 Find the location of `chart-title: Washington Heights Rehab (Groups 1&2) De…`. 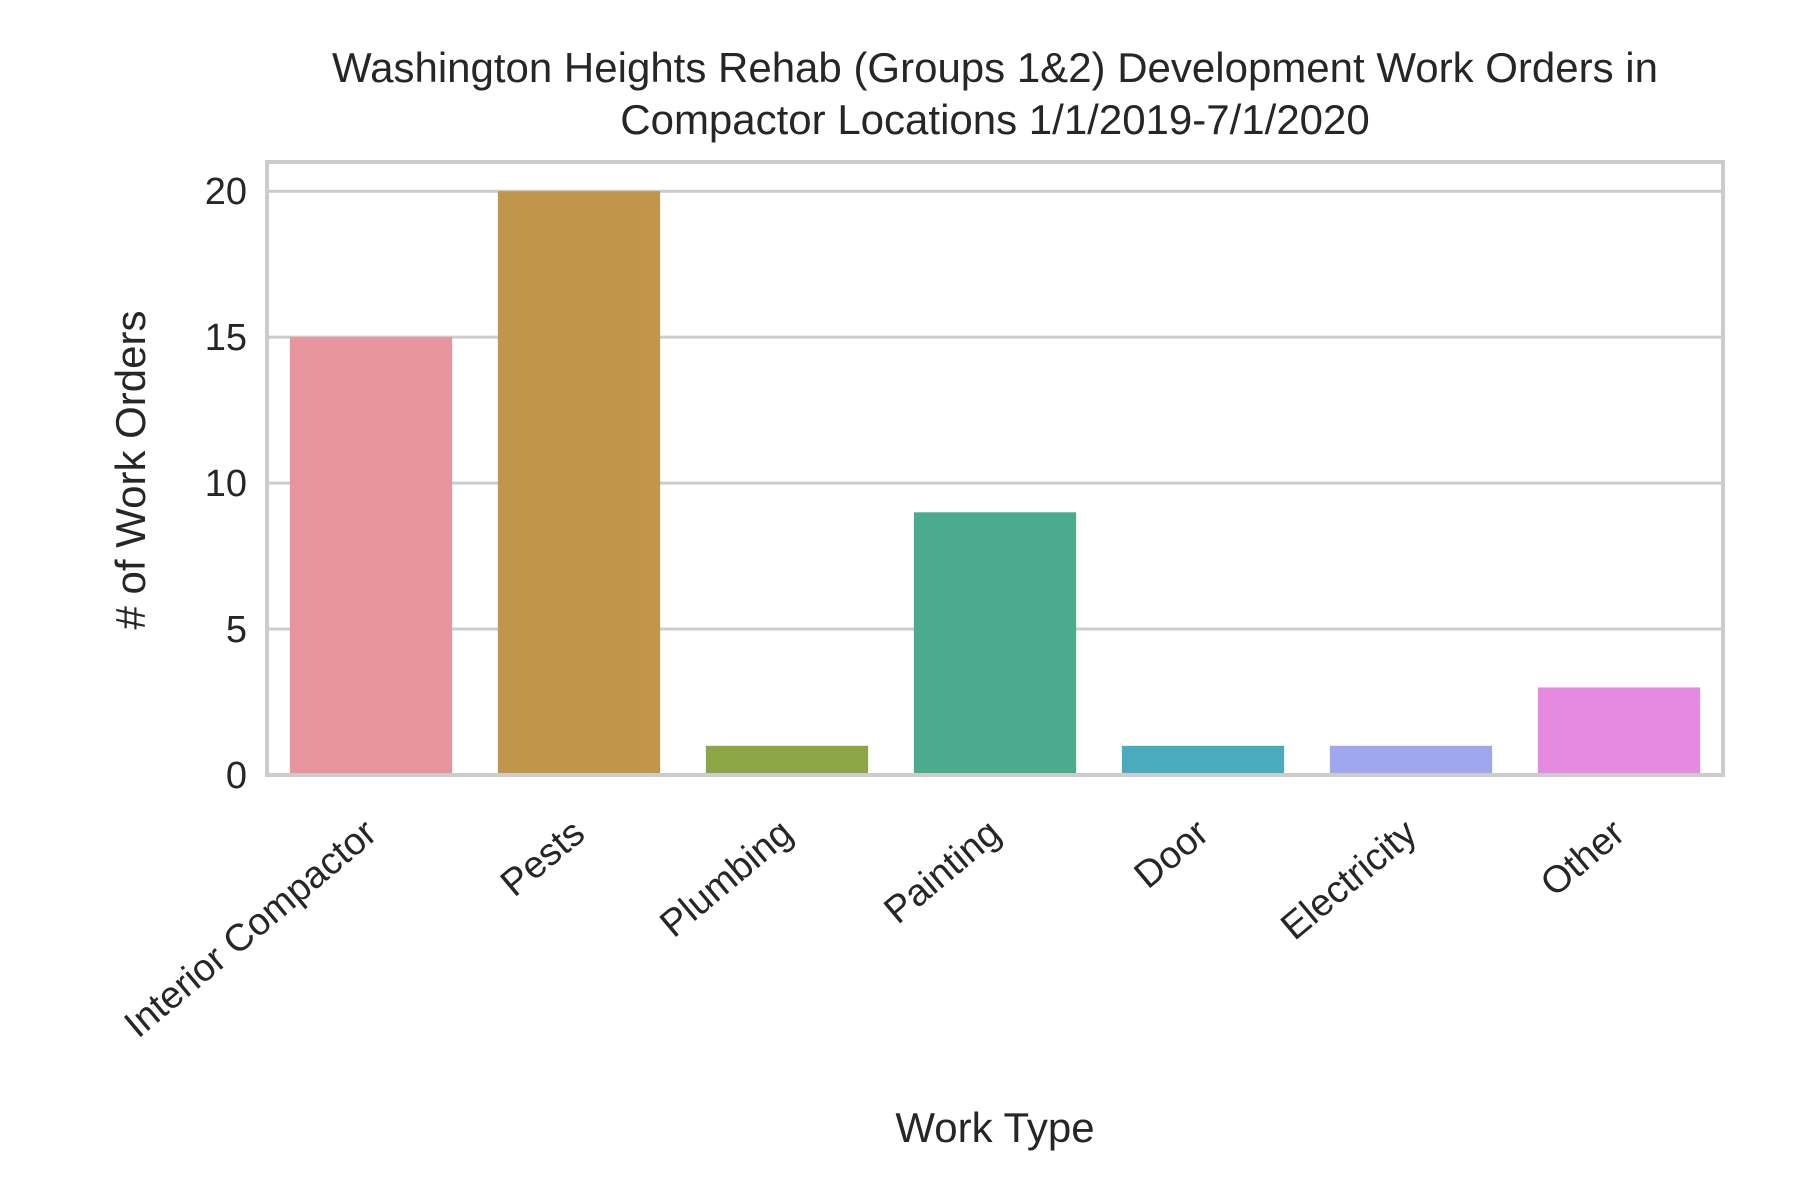

chart-title: Washington Heights Rehab (Groups 1&2) De… is located at coordinates (995, 93).